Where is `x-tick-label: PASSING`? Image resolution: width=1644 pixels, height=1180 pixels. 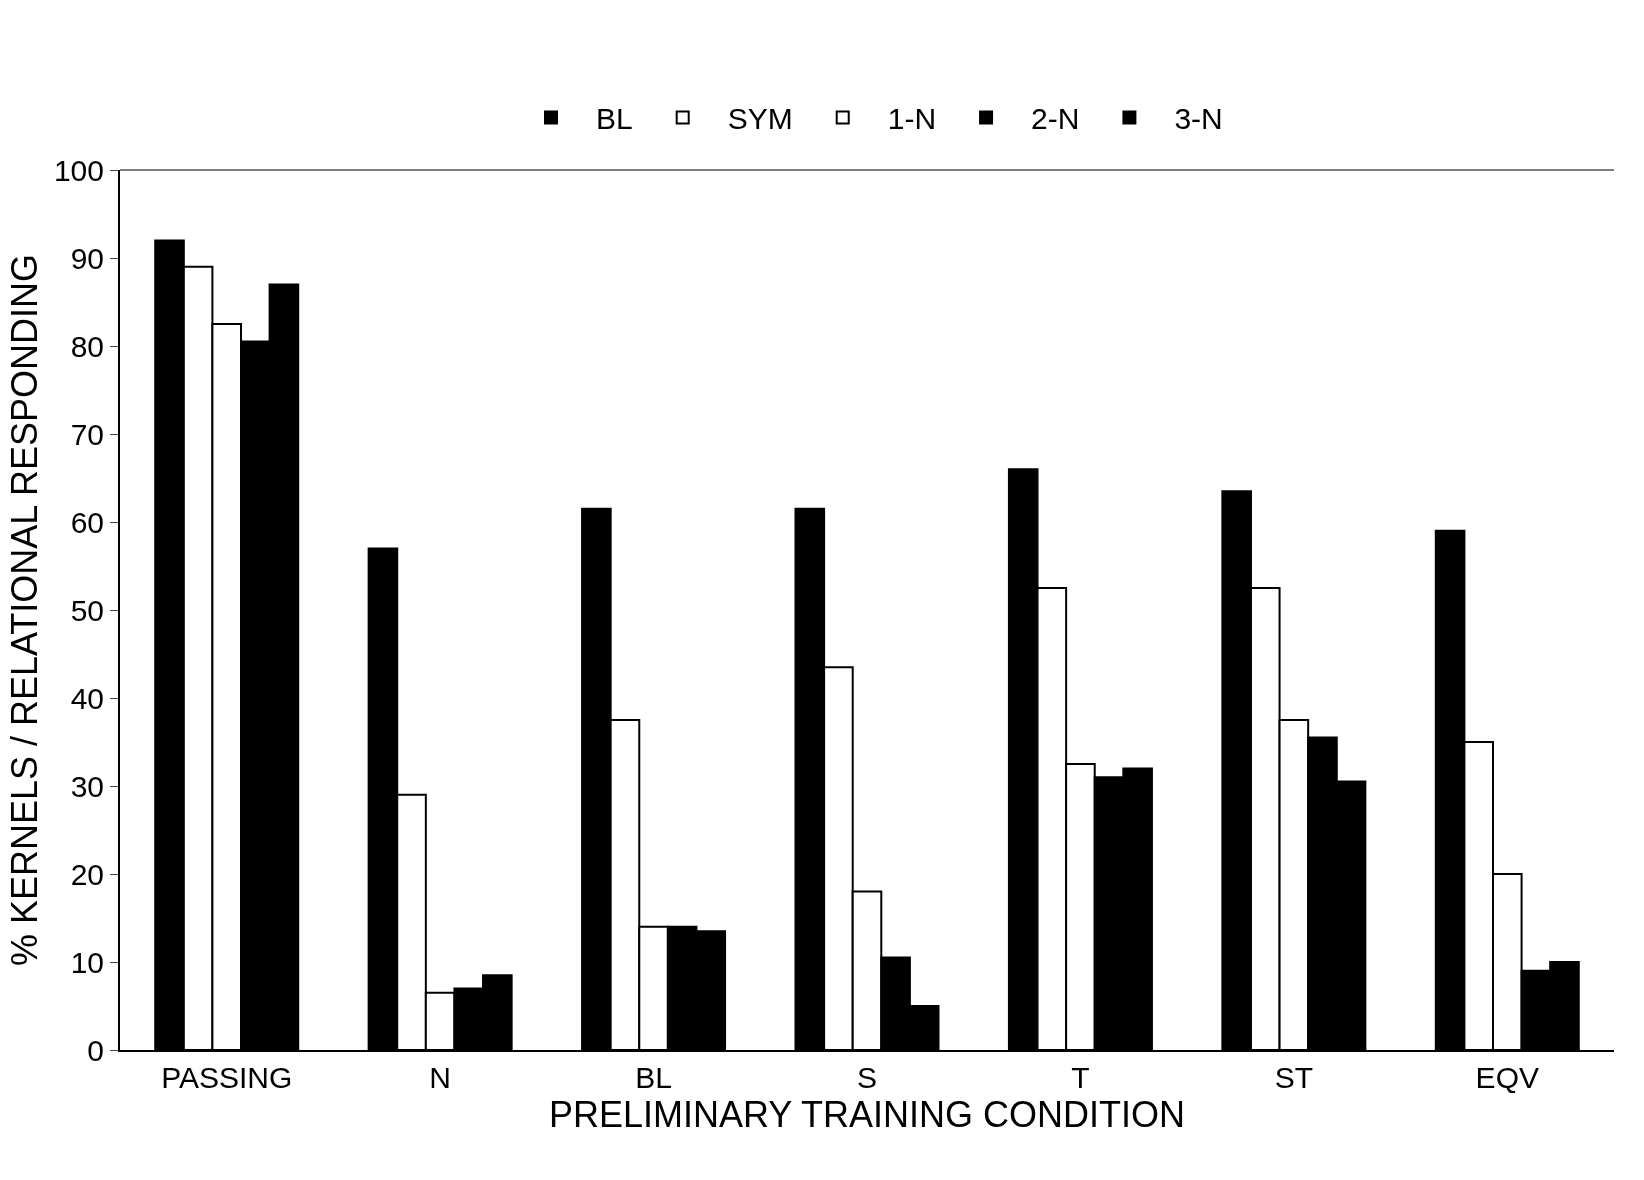
x-tick-label: PASSING is located at coordinates (227, 1077).